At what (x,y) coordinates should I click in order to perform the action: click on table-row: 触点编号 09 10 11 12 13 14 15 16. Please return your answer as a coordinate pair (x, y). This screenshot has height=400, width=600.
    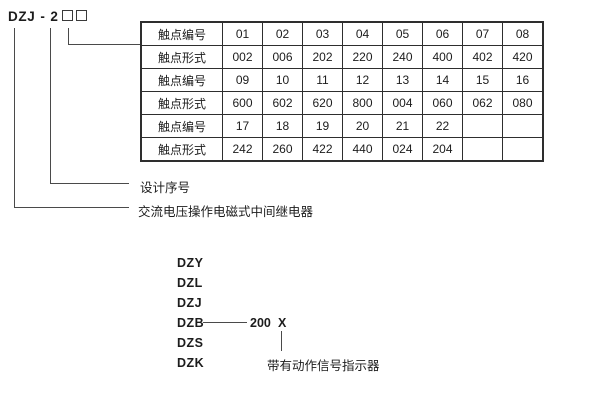
    Looking at the image, I should click on (342, 80).